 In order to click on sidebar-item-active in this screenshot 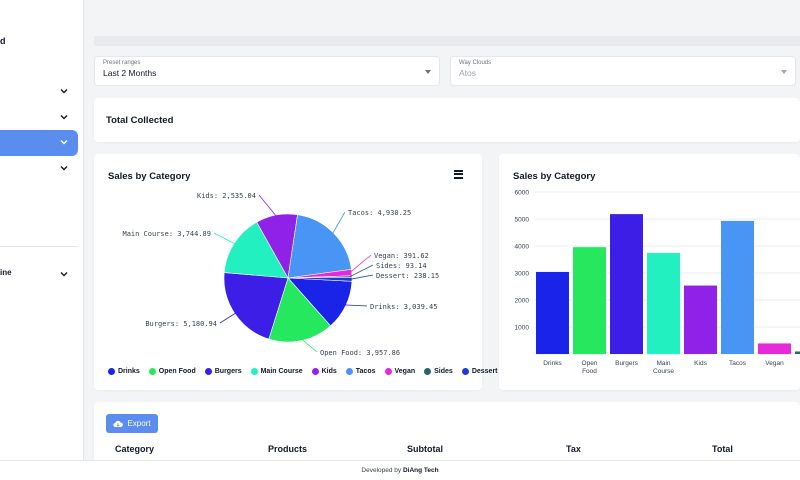, I will do `click(39, 143)`.